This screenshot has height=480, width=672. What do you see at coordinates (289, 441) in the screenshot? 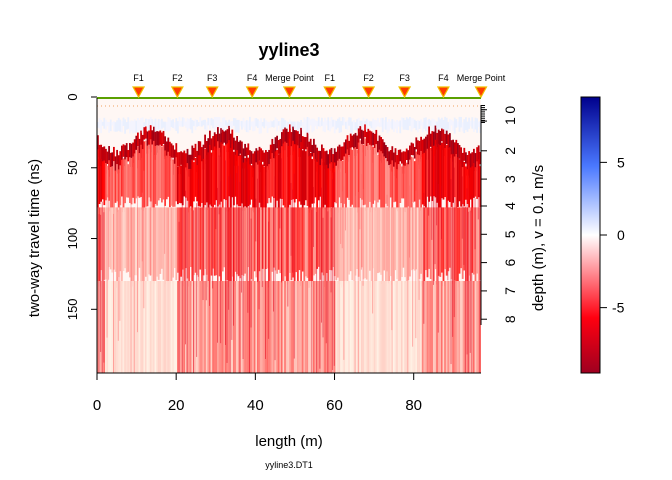
I see `x-axis-label: length (m)` at bounding box center [289, 441].